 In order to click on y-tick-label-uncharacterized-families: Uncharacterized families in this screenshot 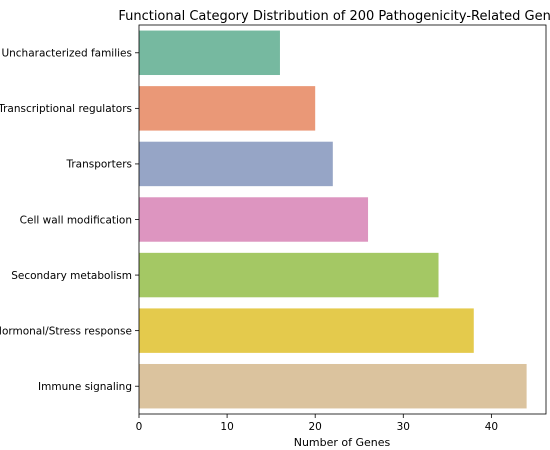, I will do `click(66, 54)`.